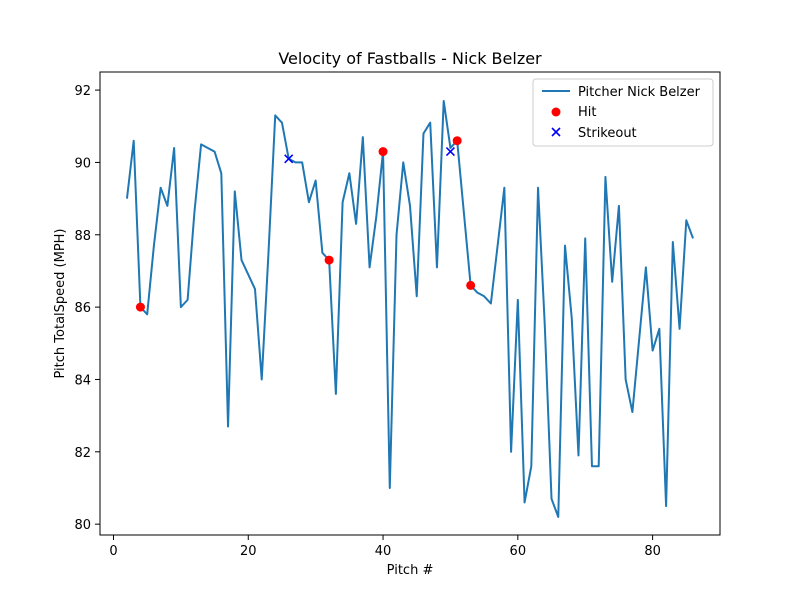 This screenshot has height=600, width=800. What do you see at coordinates (82, 91) in the screenshot?
I see `y-tick-label: 92` at bounding box center [82, 91].